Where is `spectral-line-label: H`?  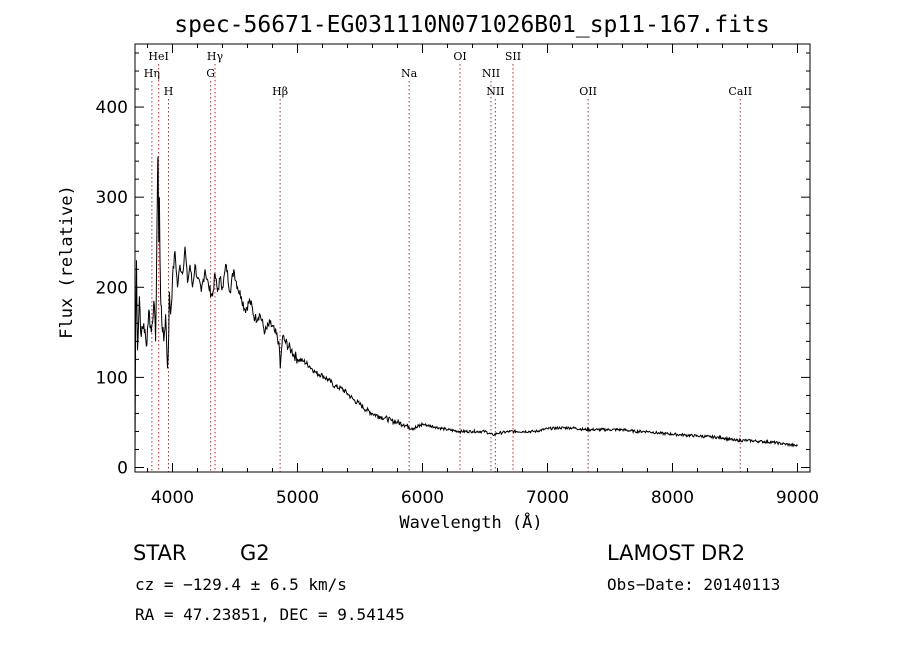 spectral-line-label: H is located at coordinates (169, 91).